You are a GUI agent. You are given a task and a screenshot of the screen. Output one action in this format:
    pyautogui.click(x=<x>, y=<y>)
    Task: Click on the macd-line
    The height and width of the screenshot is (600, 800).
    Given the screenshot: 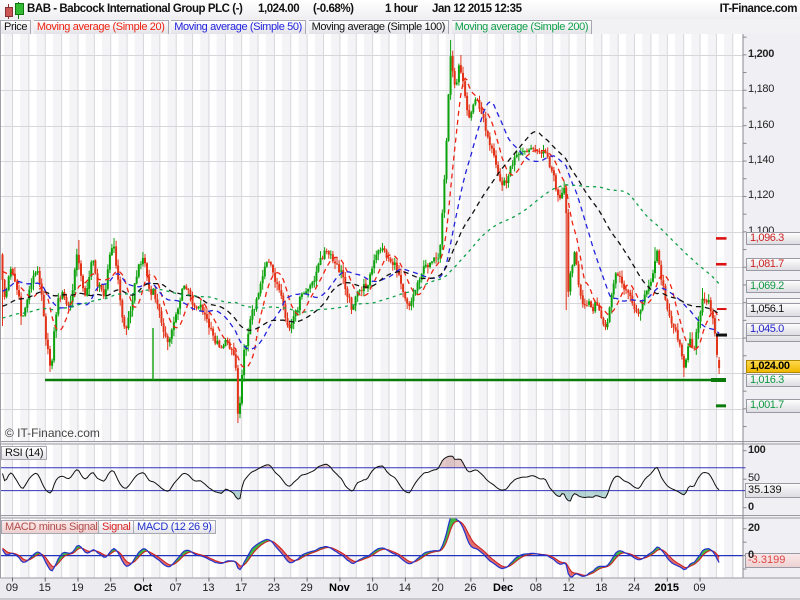 What is the action you would take?
    pyautogui.click(x=360, y=548)
    